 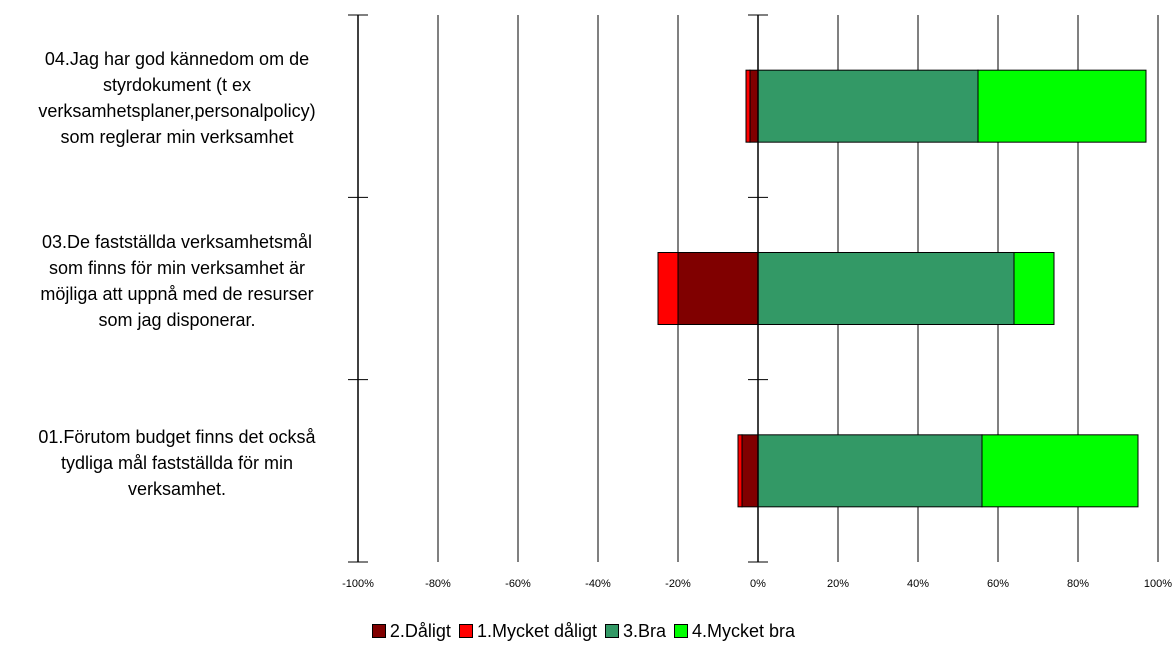 What do you see at coordinates (718, 288) in the screenshot?
I see `bar-1-2-d-ligt` at bounding box center [718, 288].